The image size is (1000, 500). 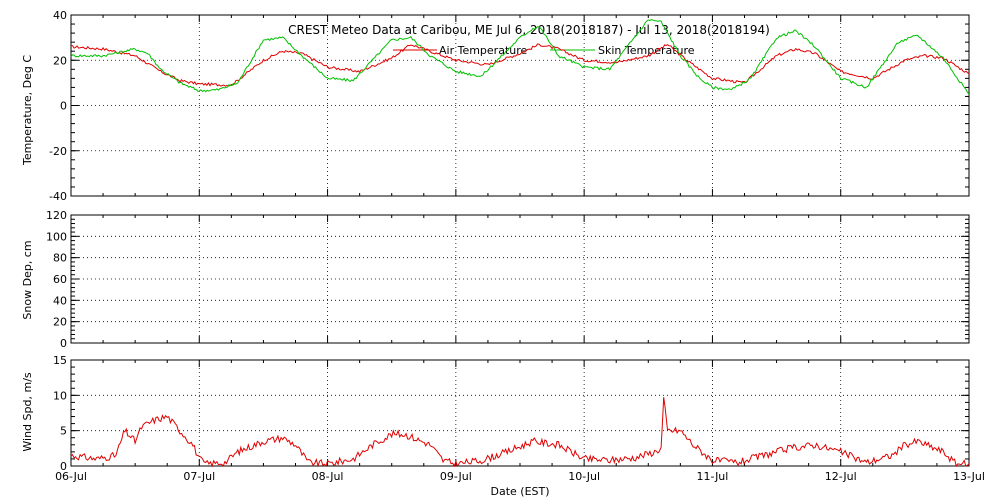 What do you see at coordinates (27, 110) in the screenshot?
I see `temperature-axis-label: Temperature, Deg C` at bounding box center [27, 110].